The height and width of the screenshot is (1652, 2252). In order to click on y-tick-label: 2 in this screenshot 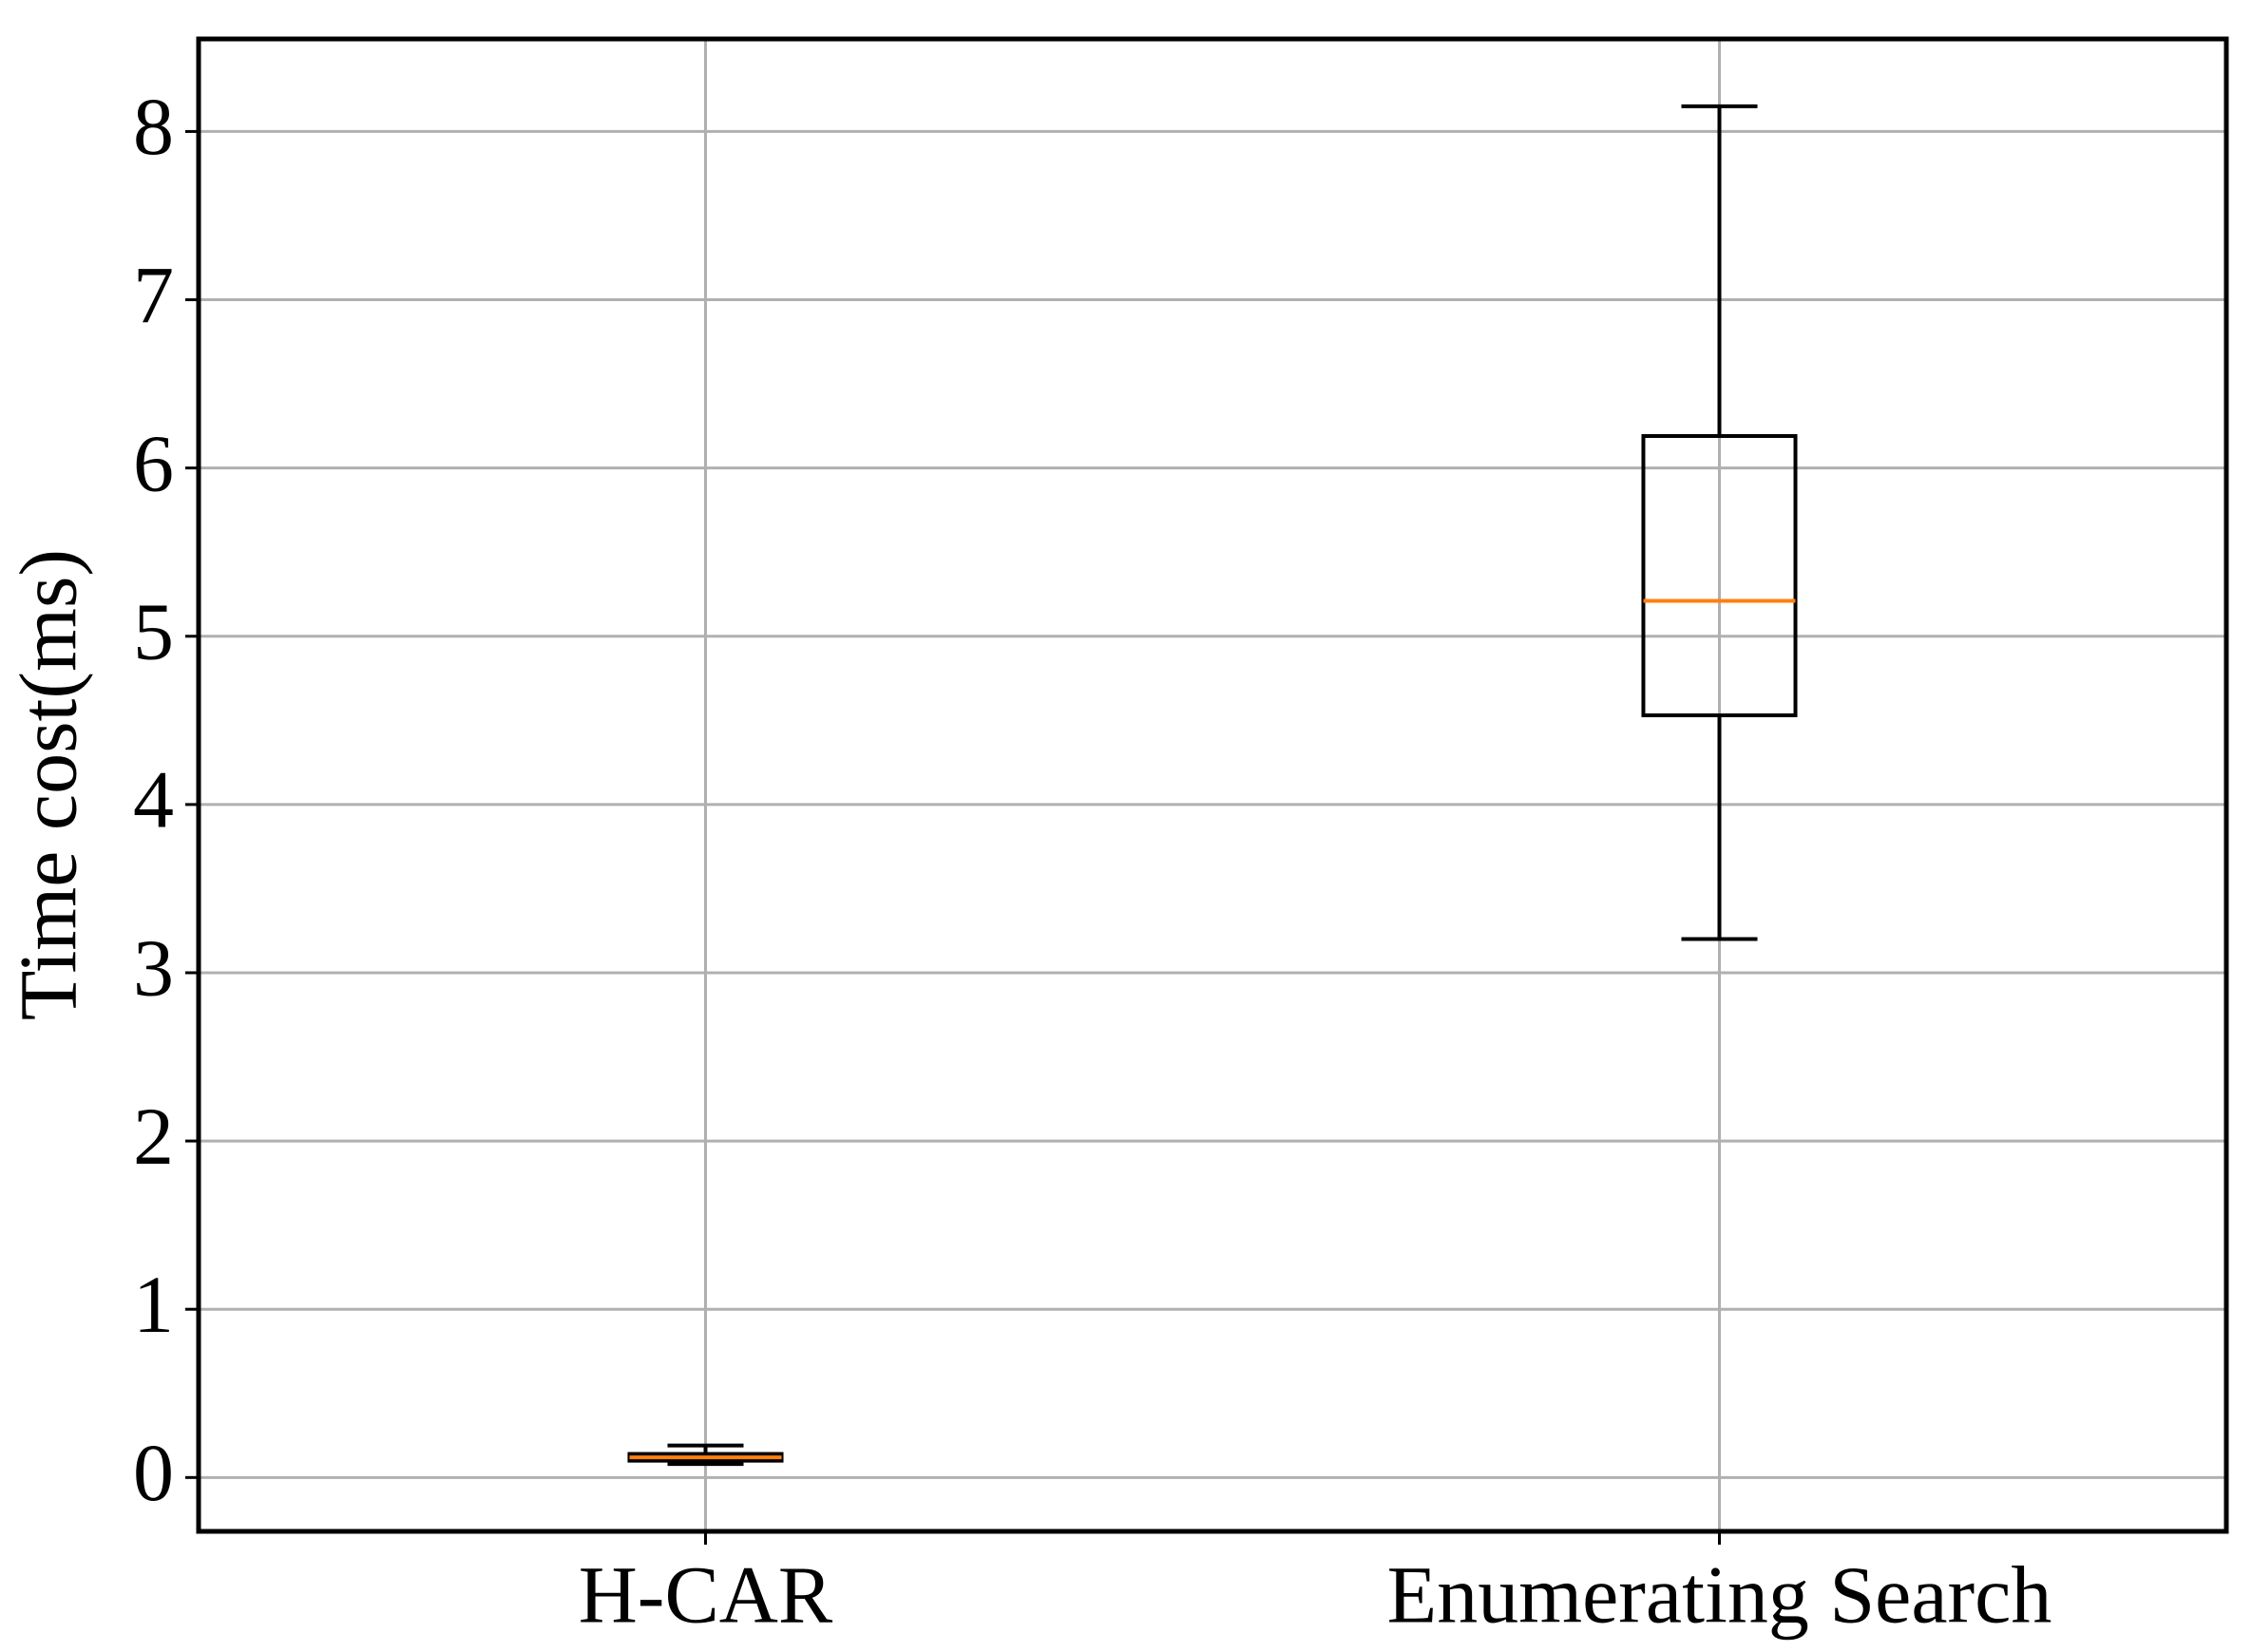, I will do `click(154, 1136)`.